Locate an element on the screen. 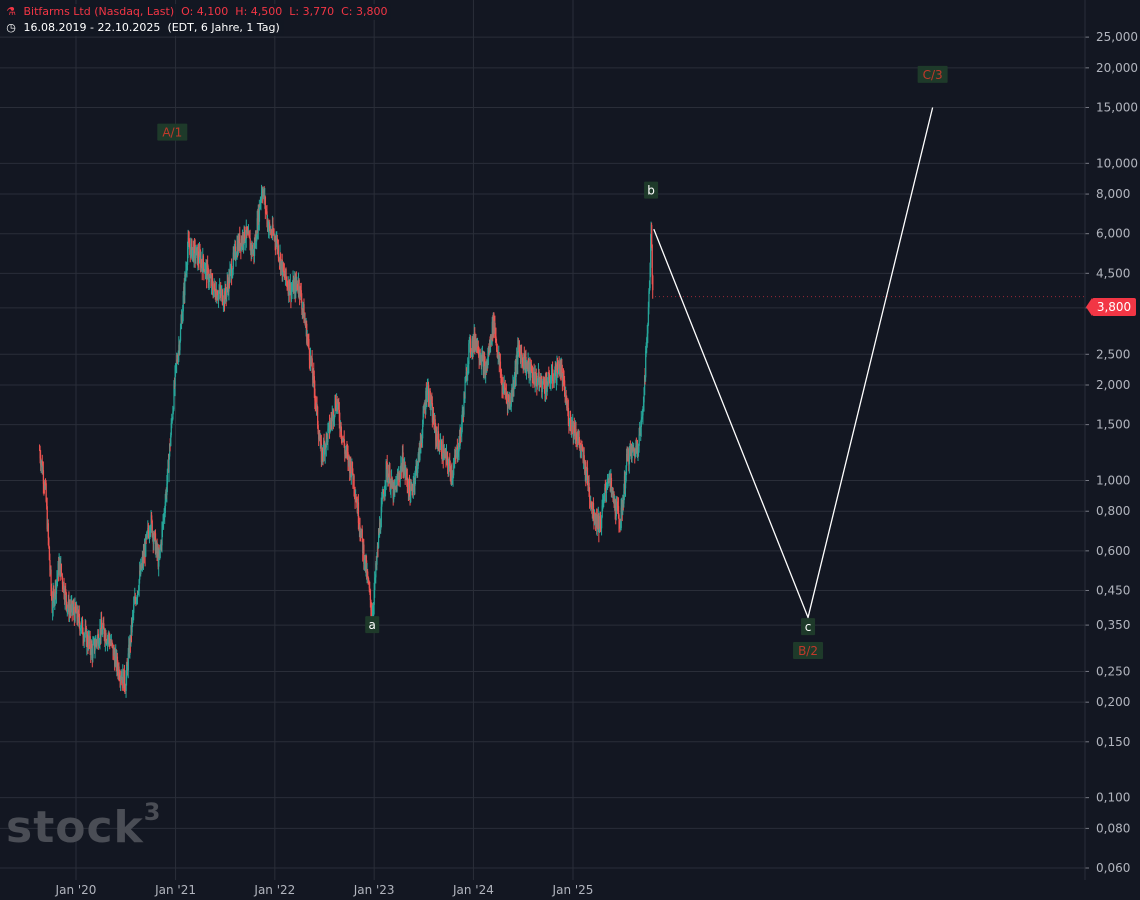 The height and width of the screenshot is (900, 1140). logo-sup: 3 is located at coordinates (152, 812).